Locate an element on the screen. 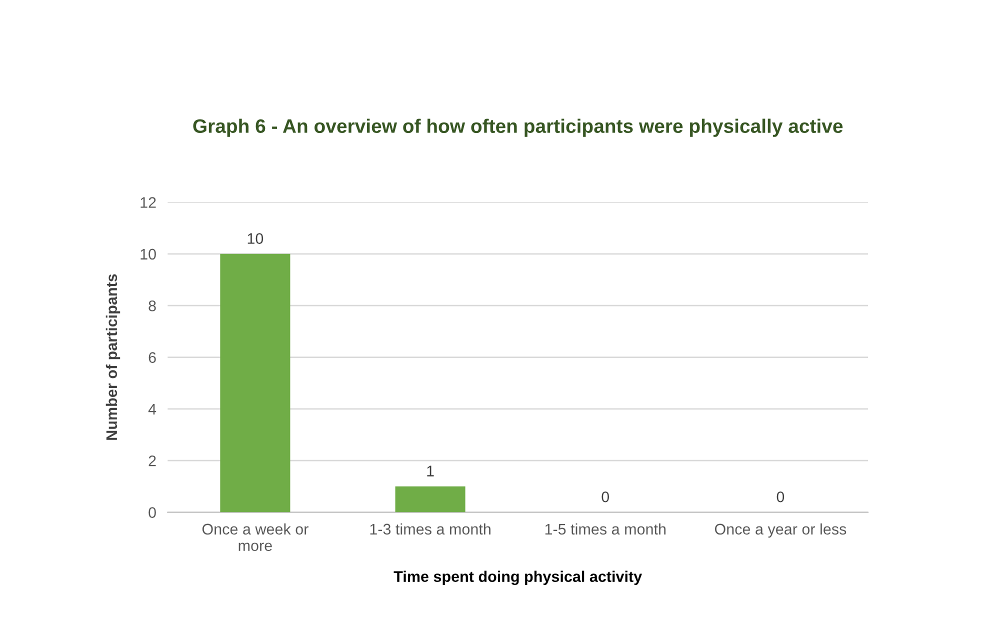  x-tick-label: 1-5 times a month is located at coordinates (605, 529).